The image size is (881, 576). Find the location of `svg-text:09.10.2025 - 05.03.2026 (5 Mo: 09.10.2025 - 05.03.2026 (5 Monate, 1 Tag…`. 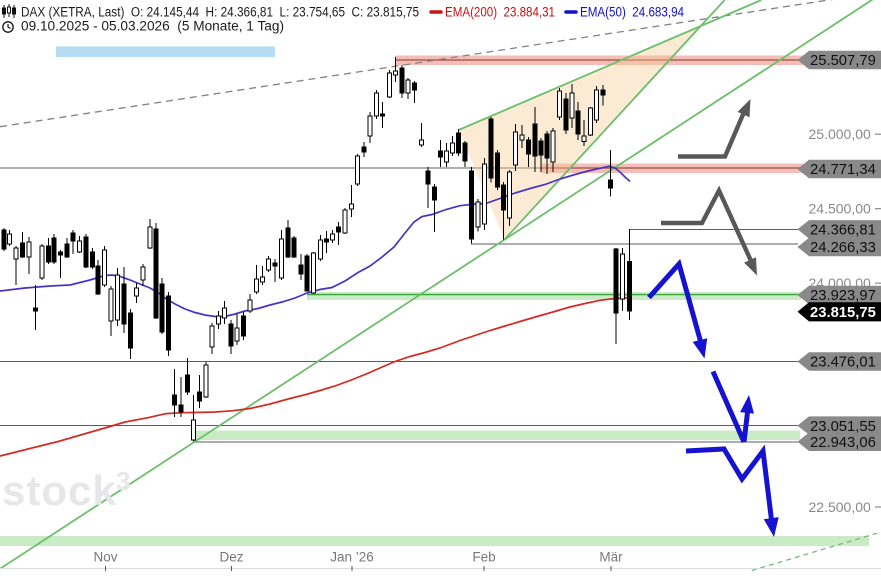

svg-text:09.10.2025 - 05.03.2026 (5 Mo: 09.10.2025 - 05.03.2026 (5 Monate, 1 Tag… is located at coordinates (152, 26).